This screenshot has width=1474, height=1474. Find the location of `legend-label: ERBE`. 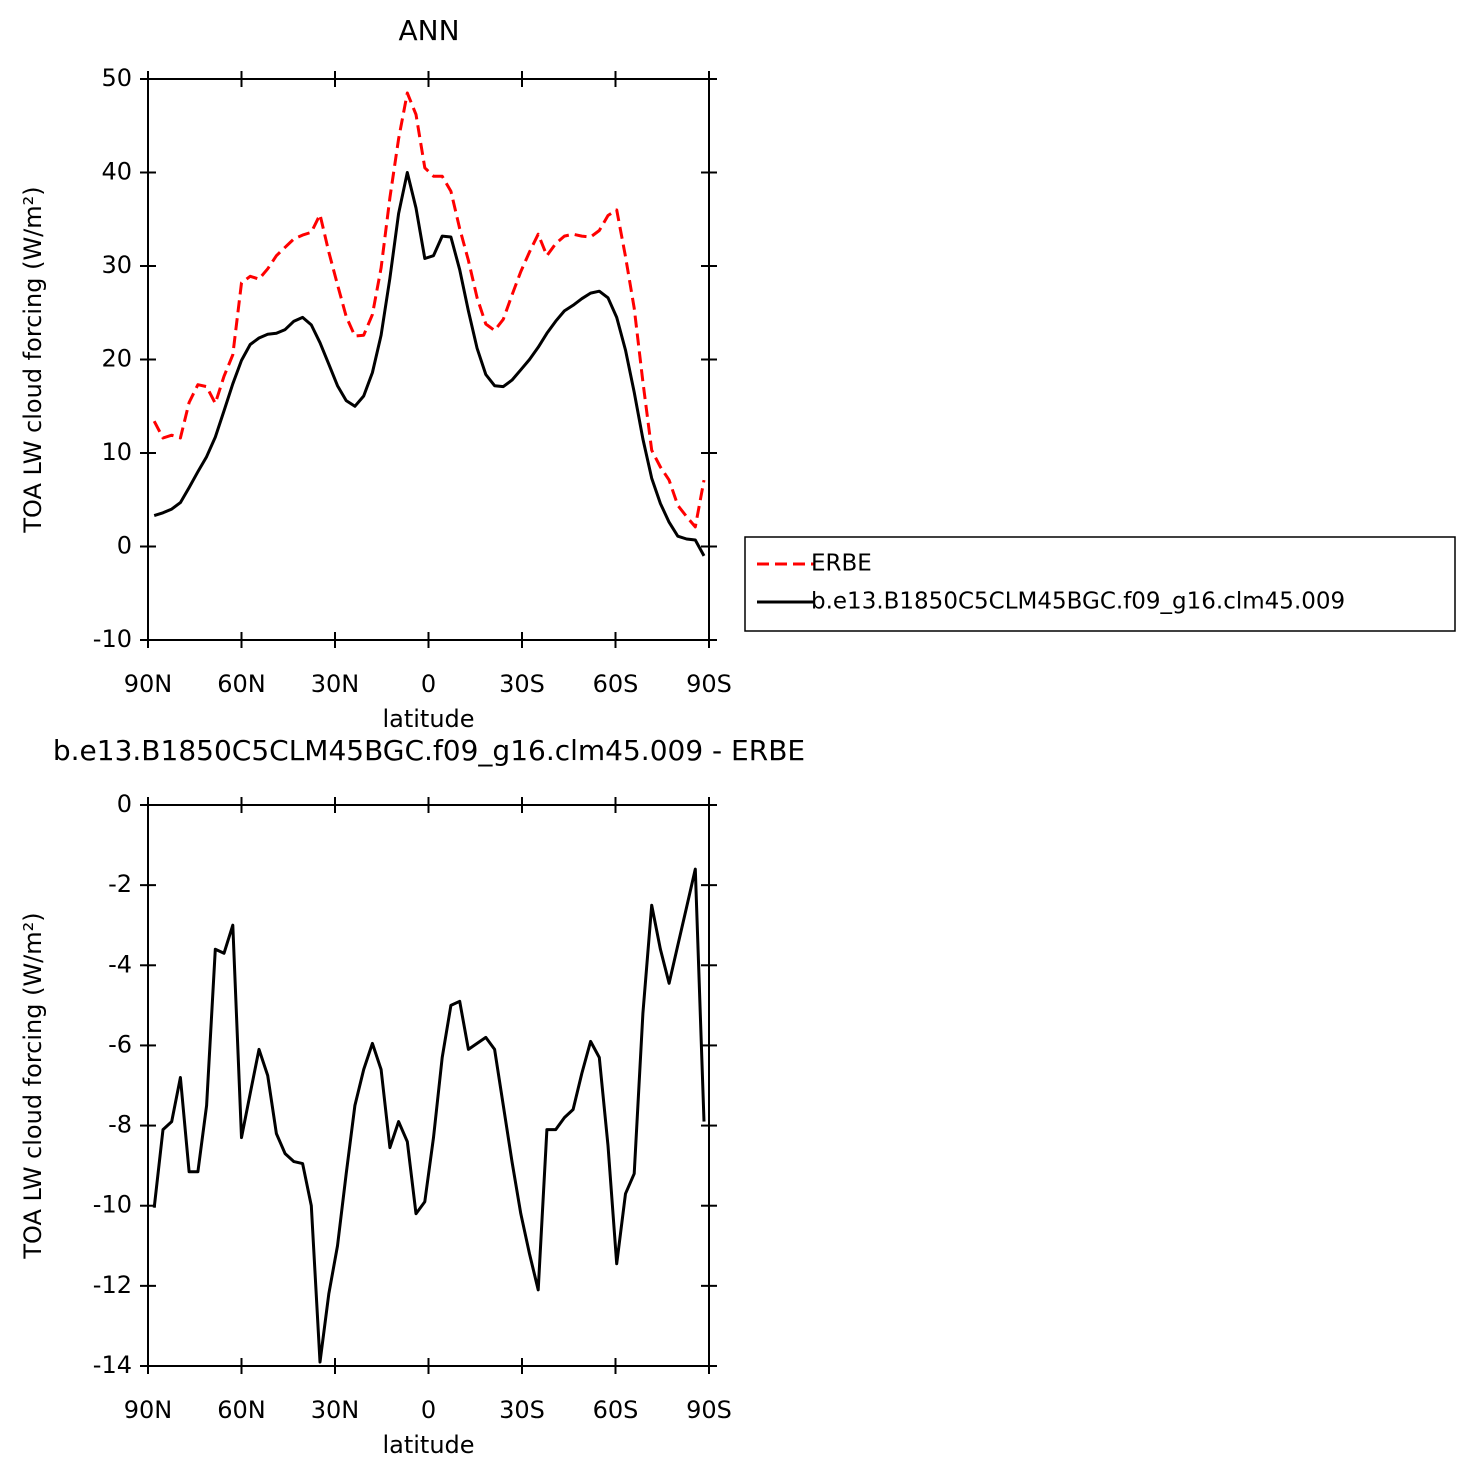

legend-label: ERBE is located at coordinates (841, 564).